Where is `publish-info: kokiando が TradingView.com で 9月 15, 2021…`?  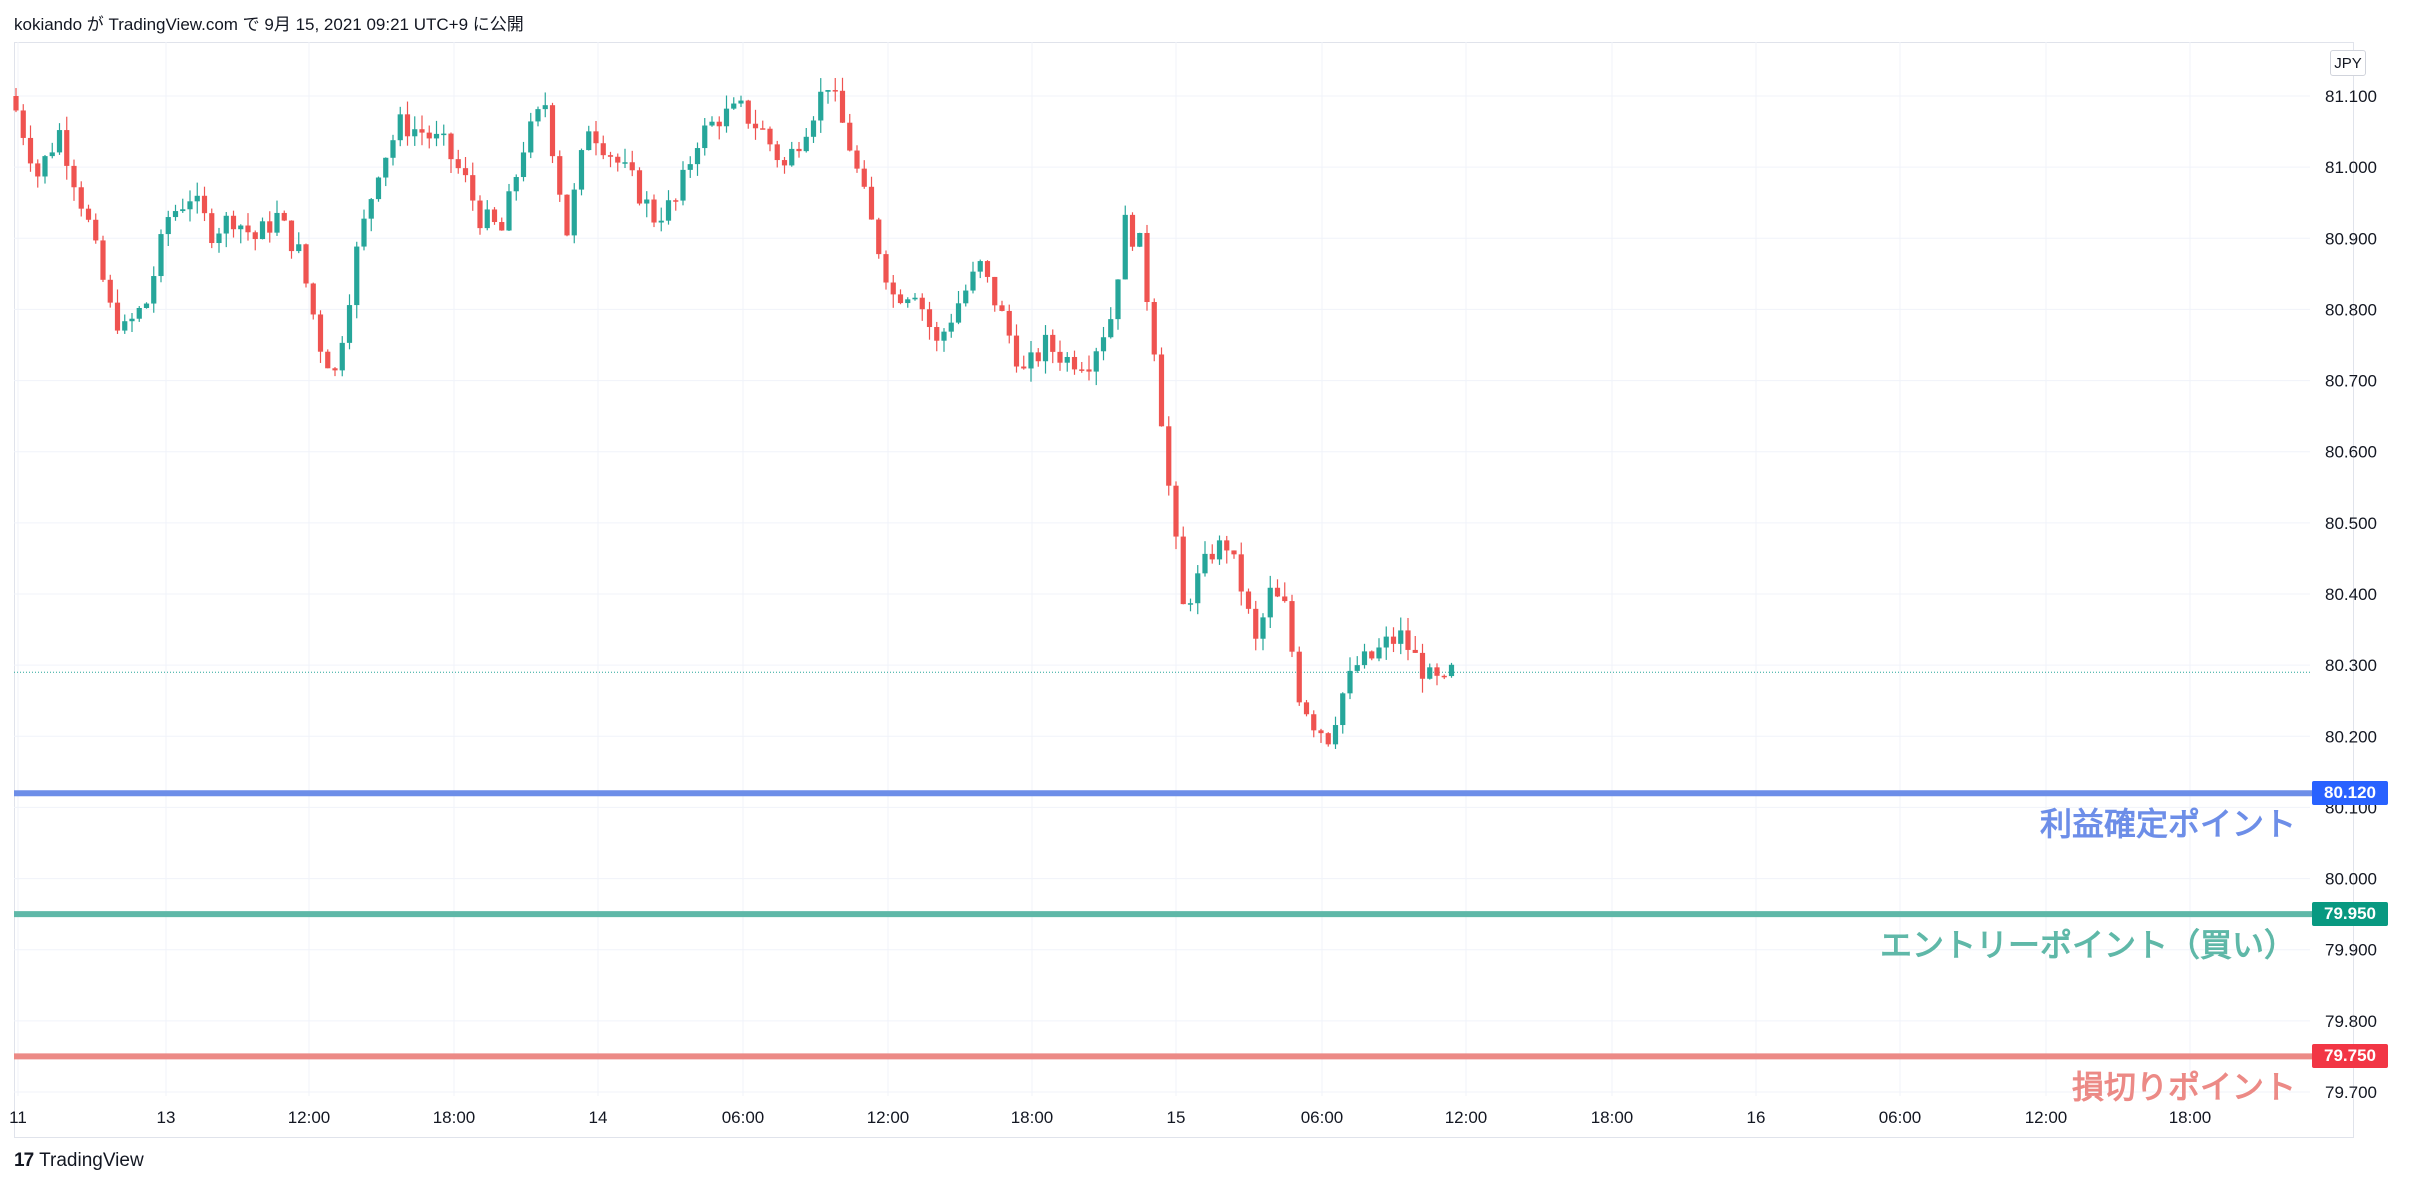
publish-info: kokiando が TradingView.com で 9月 15, 2021… is located at coordinates (269, 24).